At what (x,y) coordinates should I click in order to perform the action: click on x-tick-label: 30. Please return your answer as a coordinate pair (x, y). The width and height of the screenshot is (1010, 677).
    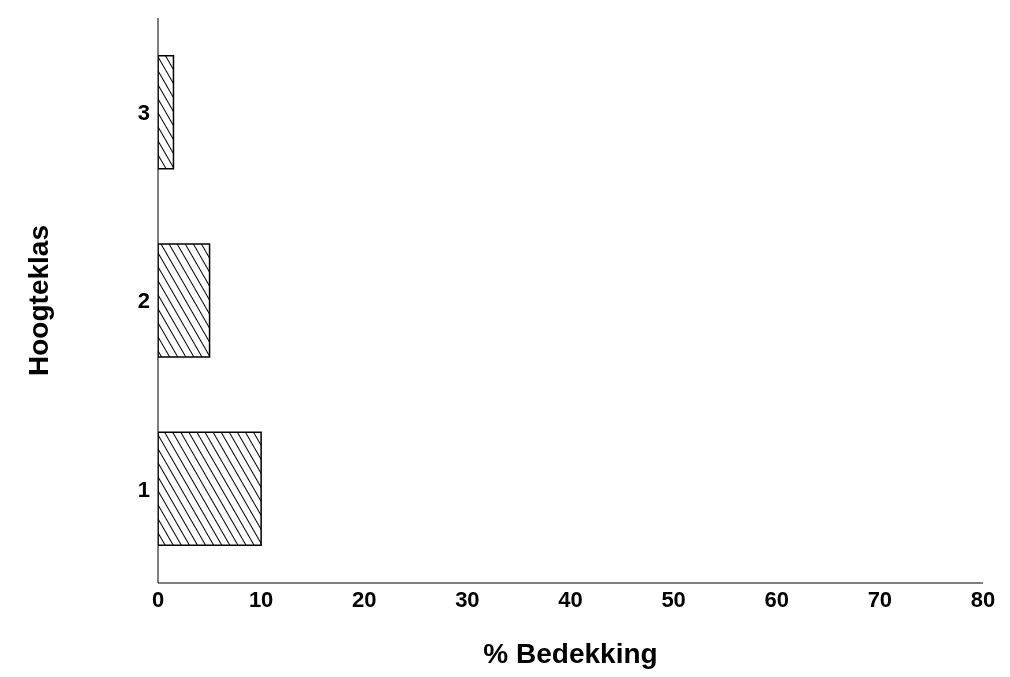
    Looking at the image, I should click on (467, 599).